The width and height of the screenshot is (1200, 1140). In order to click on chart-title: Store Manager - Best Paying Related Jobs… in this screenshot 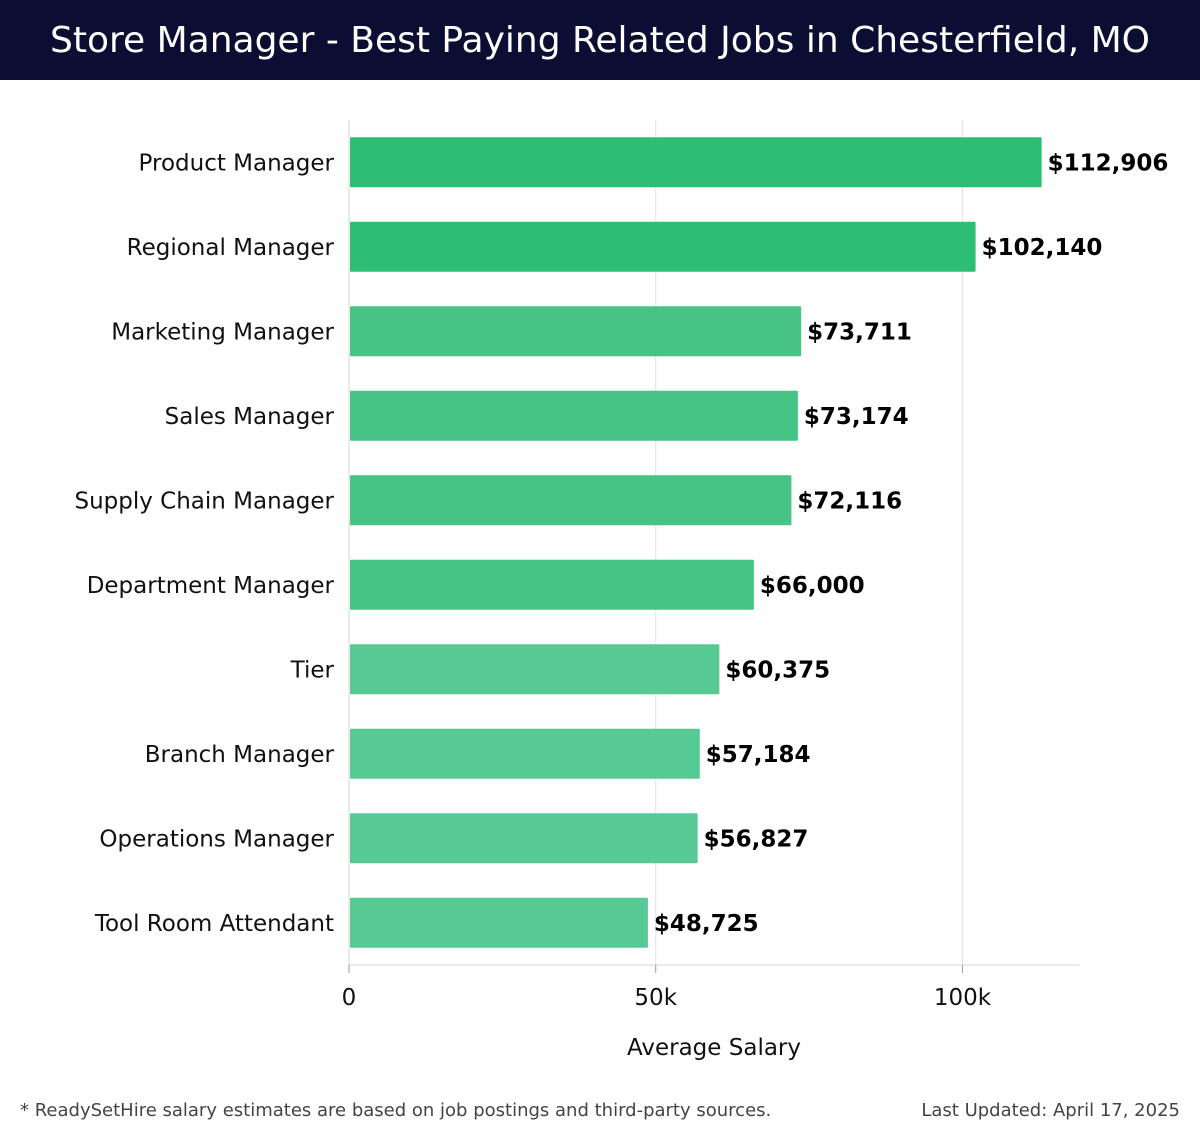, I will do `click(599, 40)`.